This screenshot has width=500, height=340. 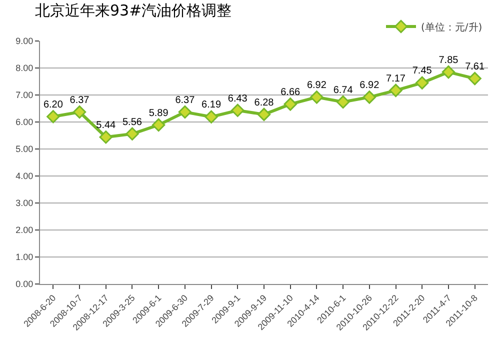 What do you see at coordinates (212, 105) in the screenshot?
I see `data-label: 6.19` at bounding box center [212, 105].